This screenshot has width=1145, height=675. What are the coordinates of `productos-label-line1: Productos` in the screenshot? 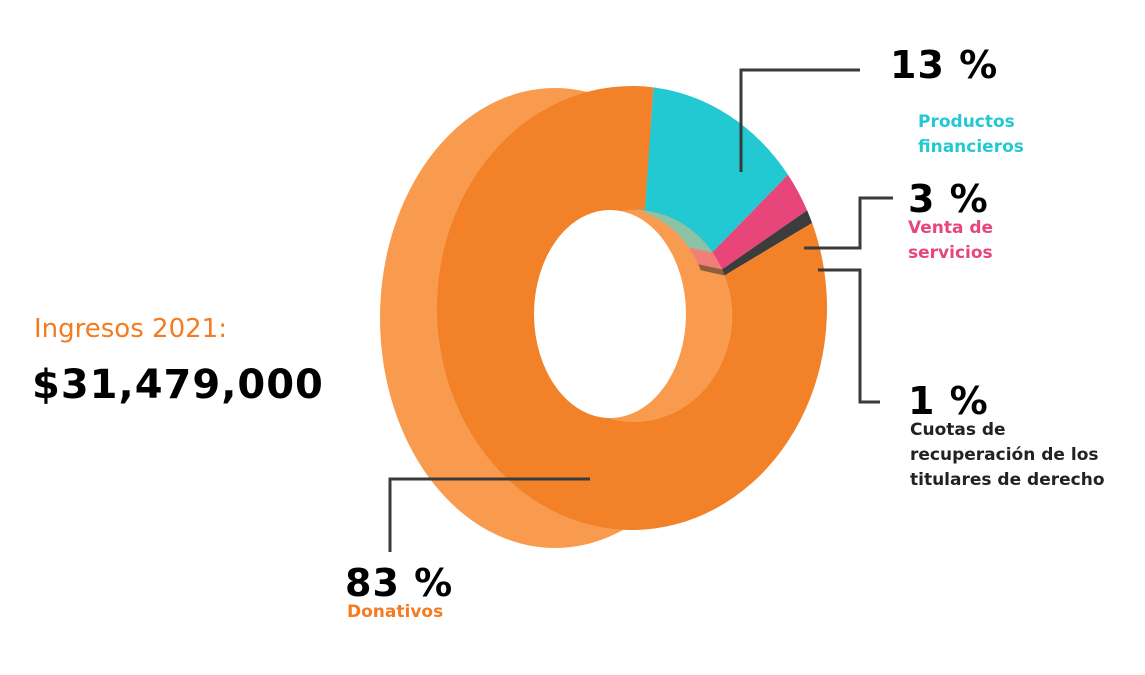 It's located at (966, 122).